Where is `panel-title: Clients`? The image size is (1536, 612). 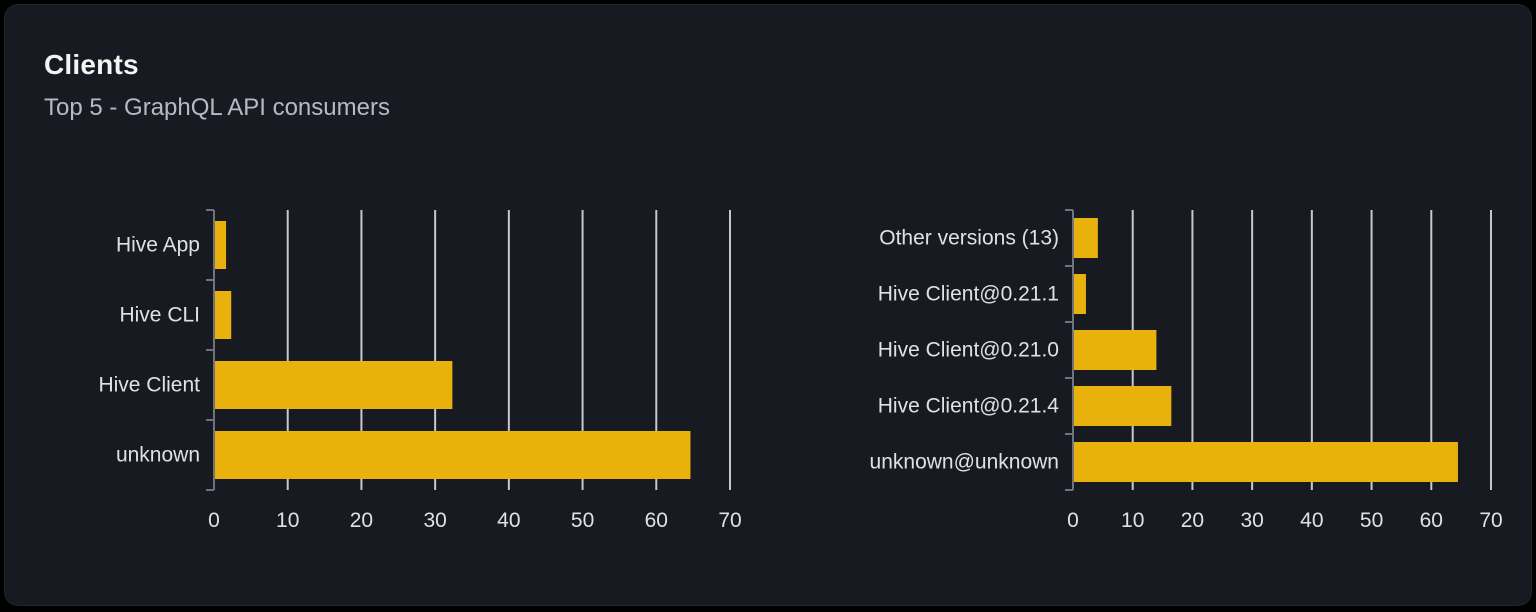
panel-title: Clients is located at coordinates (91, 64).